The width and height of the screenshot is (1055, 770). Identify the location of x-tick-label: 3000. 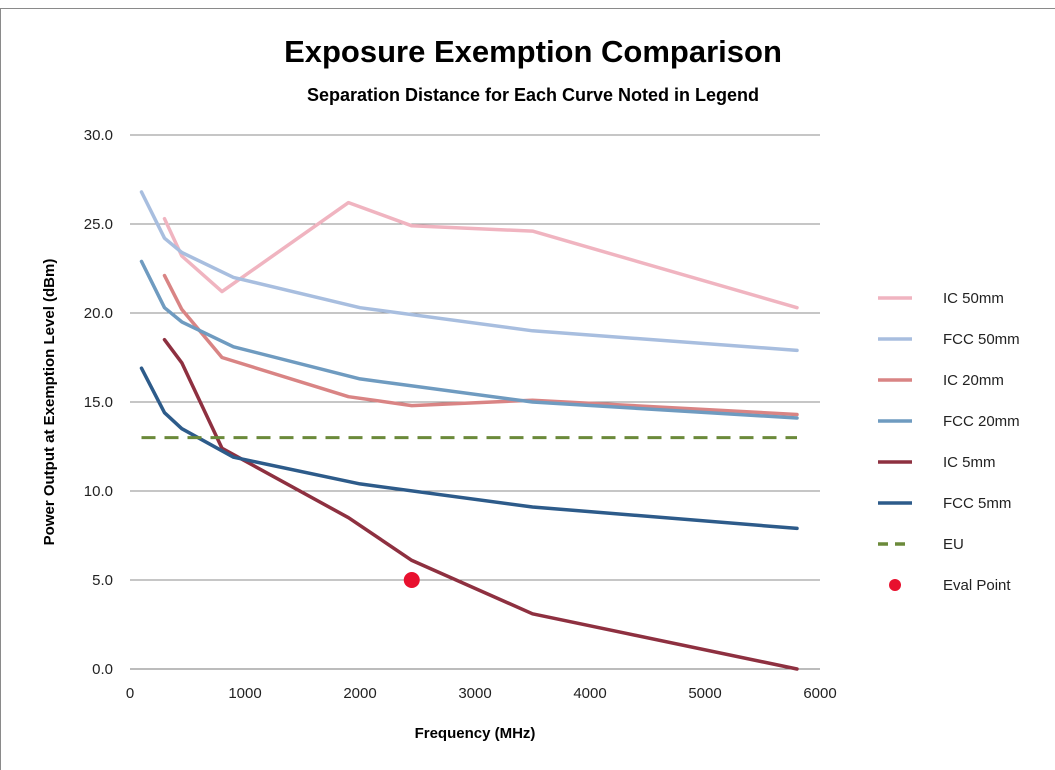
(474, 693).